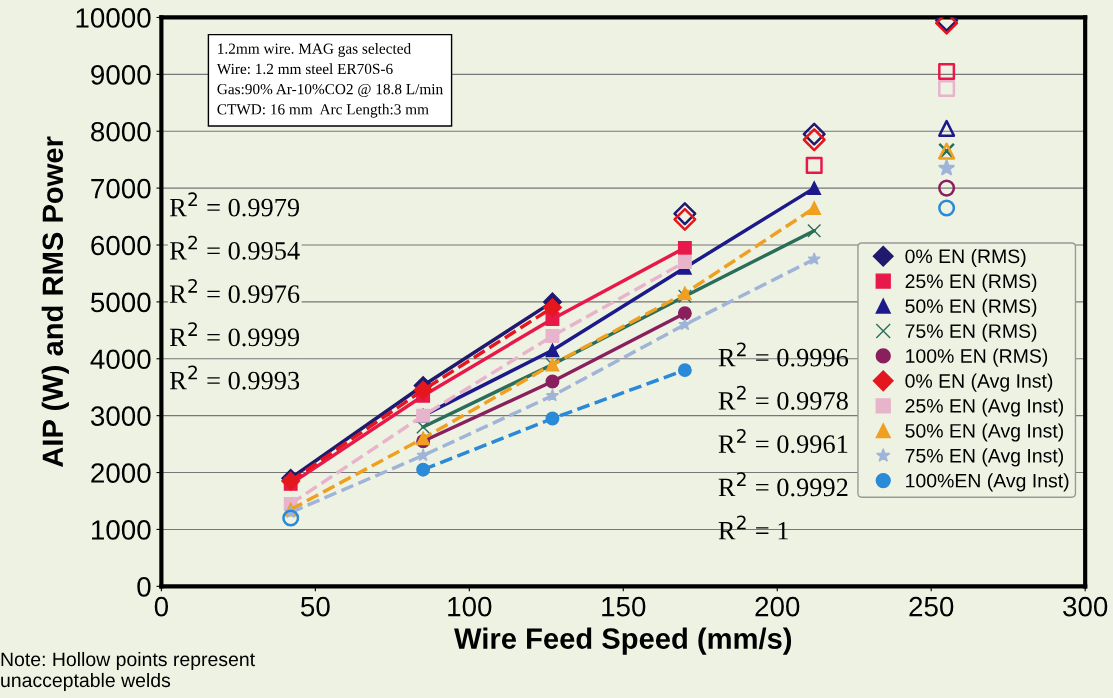 The width and height of the screenshot is (1113, 698). What do you see at coordinates (987, 482) in the screenshot?
I see `legend-label: 100%EN (Avg Inst)` at bounding box center [987, 482].